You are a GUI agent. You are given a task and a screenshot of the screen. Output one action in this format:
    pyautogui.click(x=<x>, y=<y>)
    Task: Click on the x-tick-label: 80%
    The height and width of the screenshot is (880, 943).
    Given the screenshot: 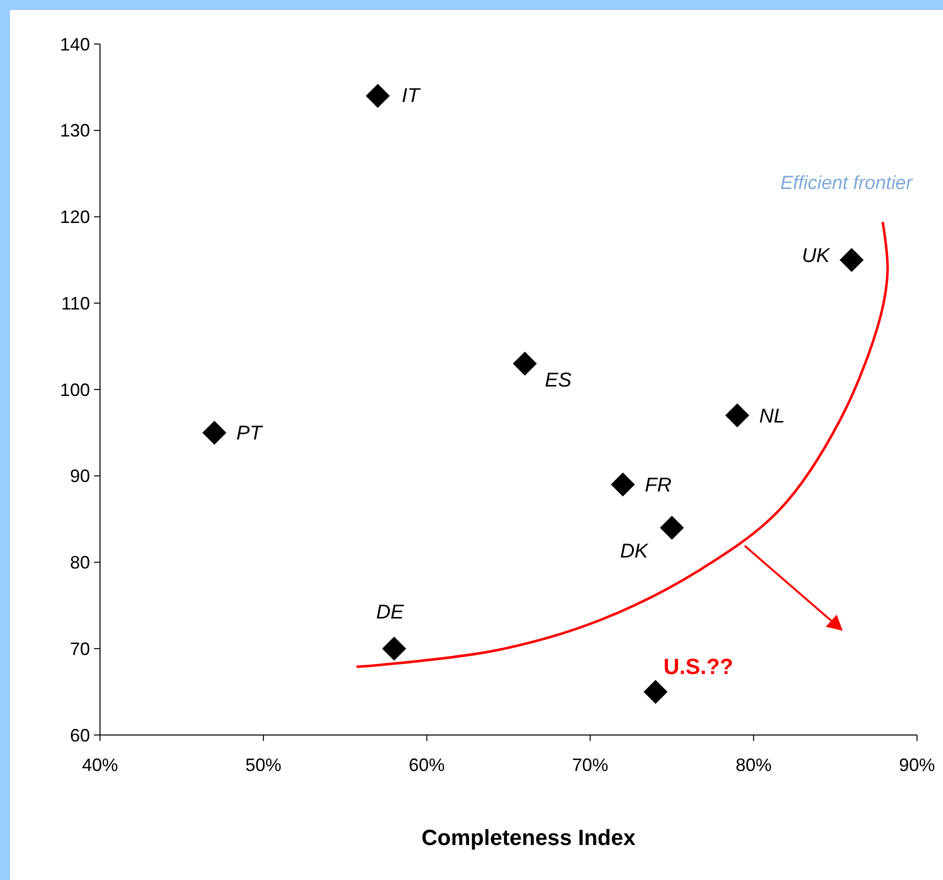 What is the action you would take?
    pyautogui.click(x=754, y=765)
    